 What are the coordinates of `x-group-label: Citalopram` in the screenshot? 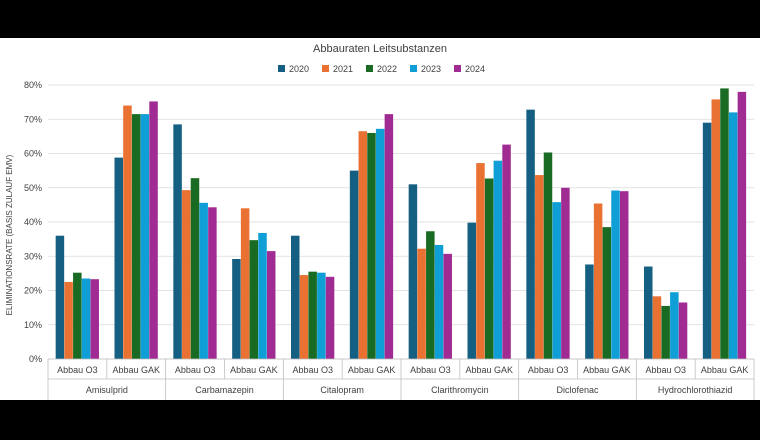 It's located at (342, 390).